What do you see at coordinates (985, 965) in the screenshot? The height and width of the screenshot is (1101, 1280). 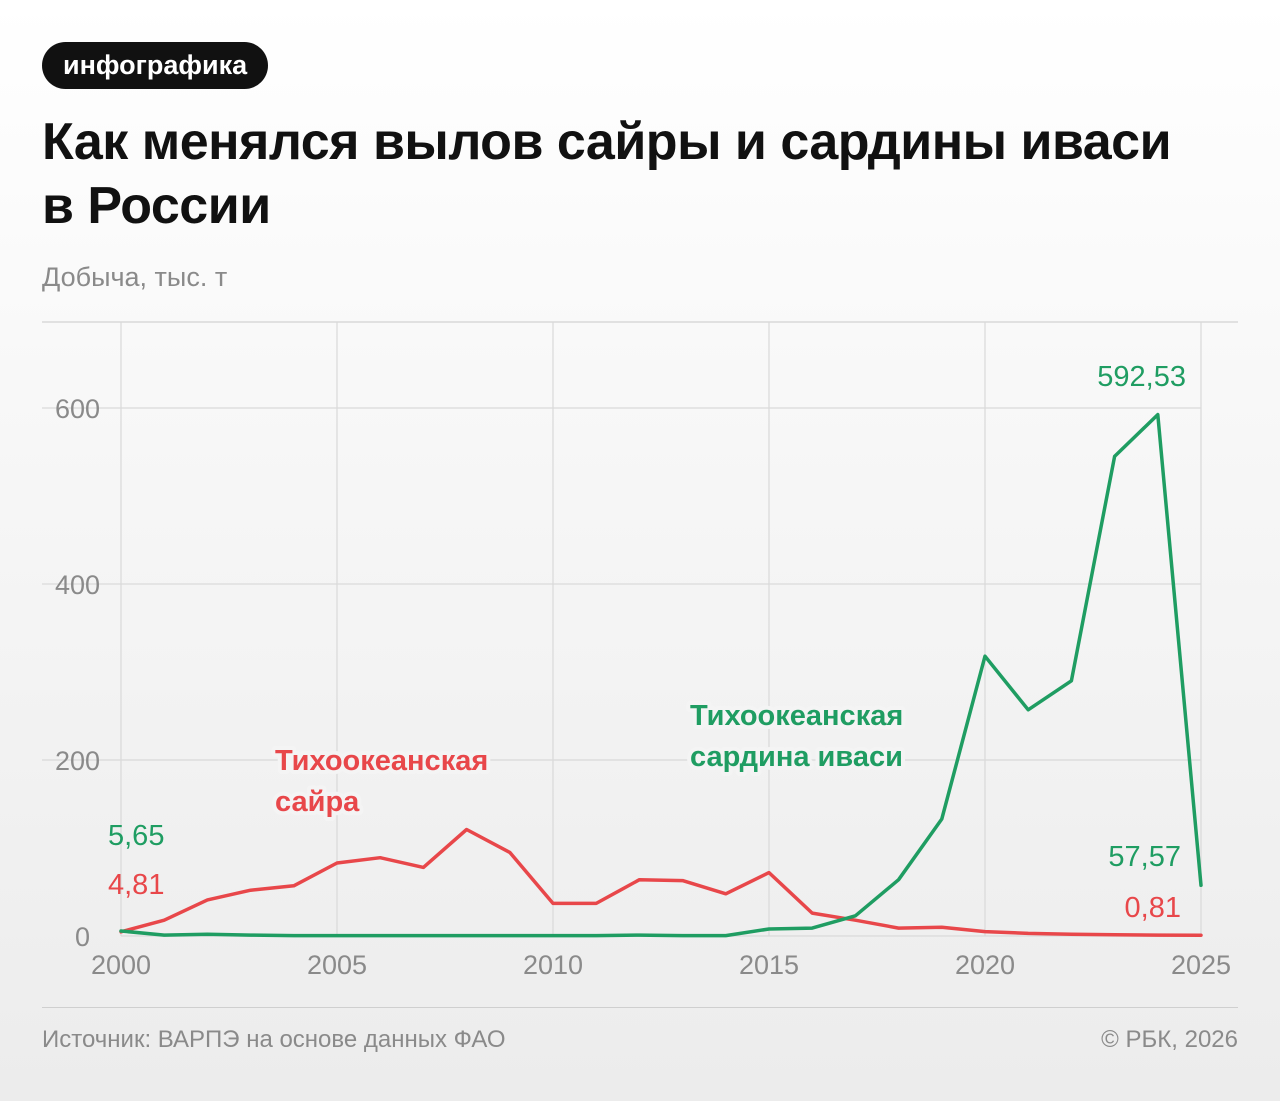 I see `x-tick-label: 2020` at bounding box center [985, 965].